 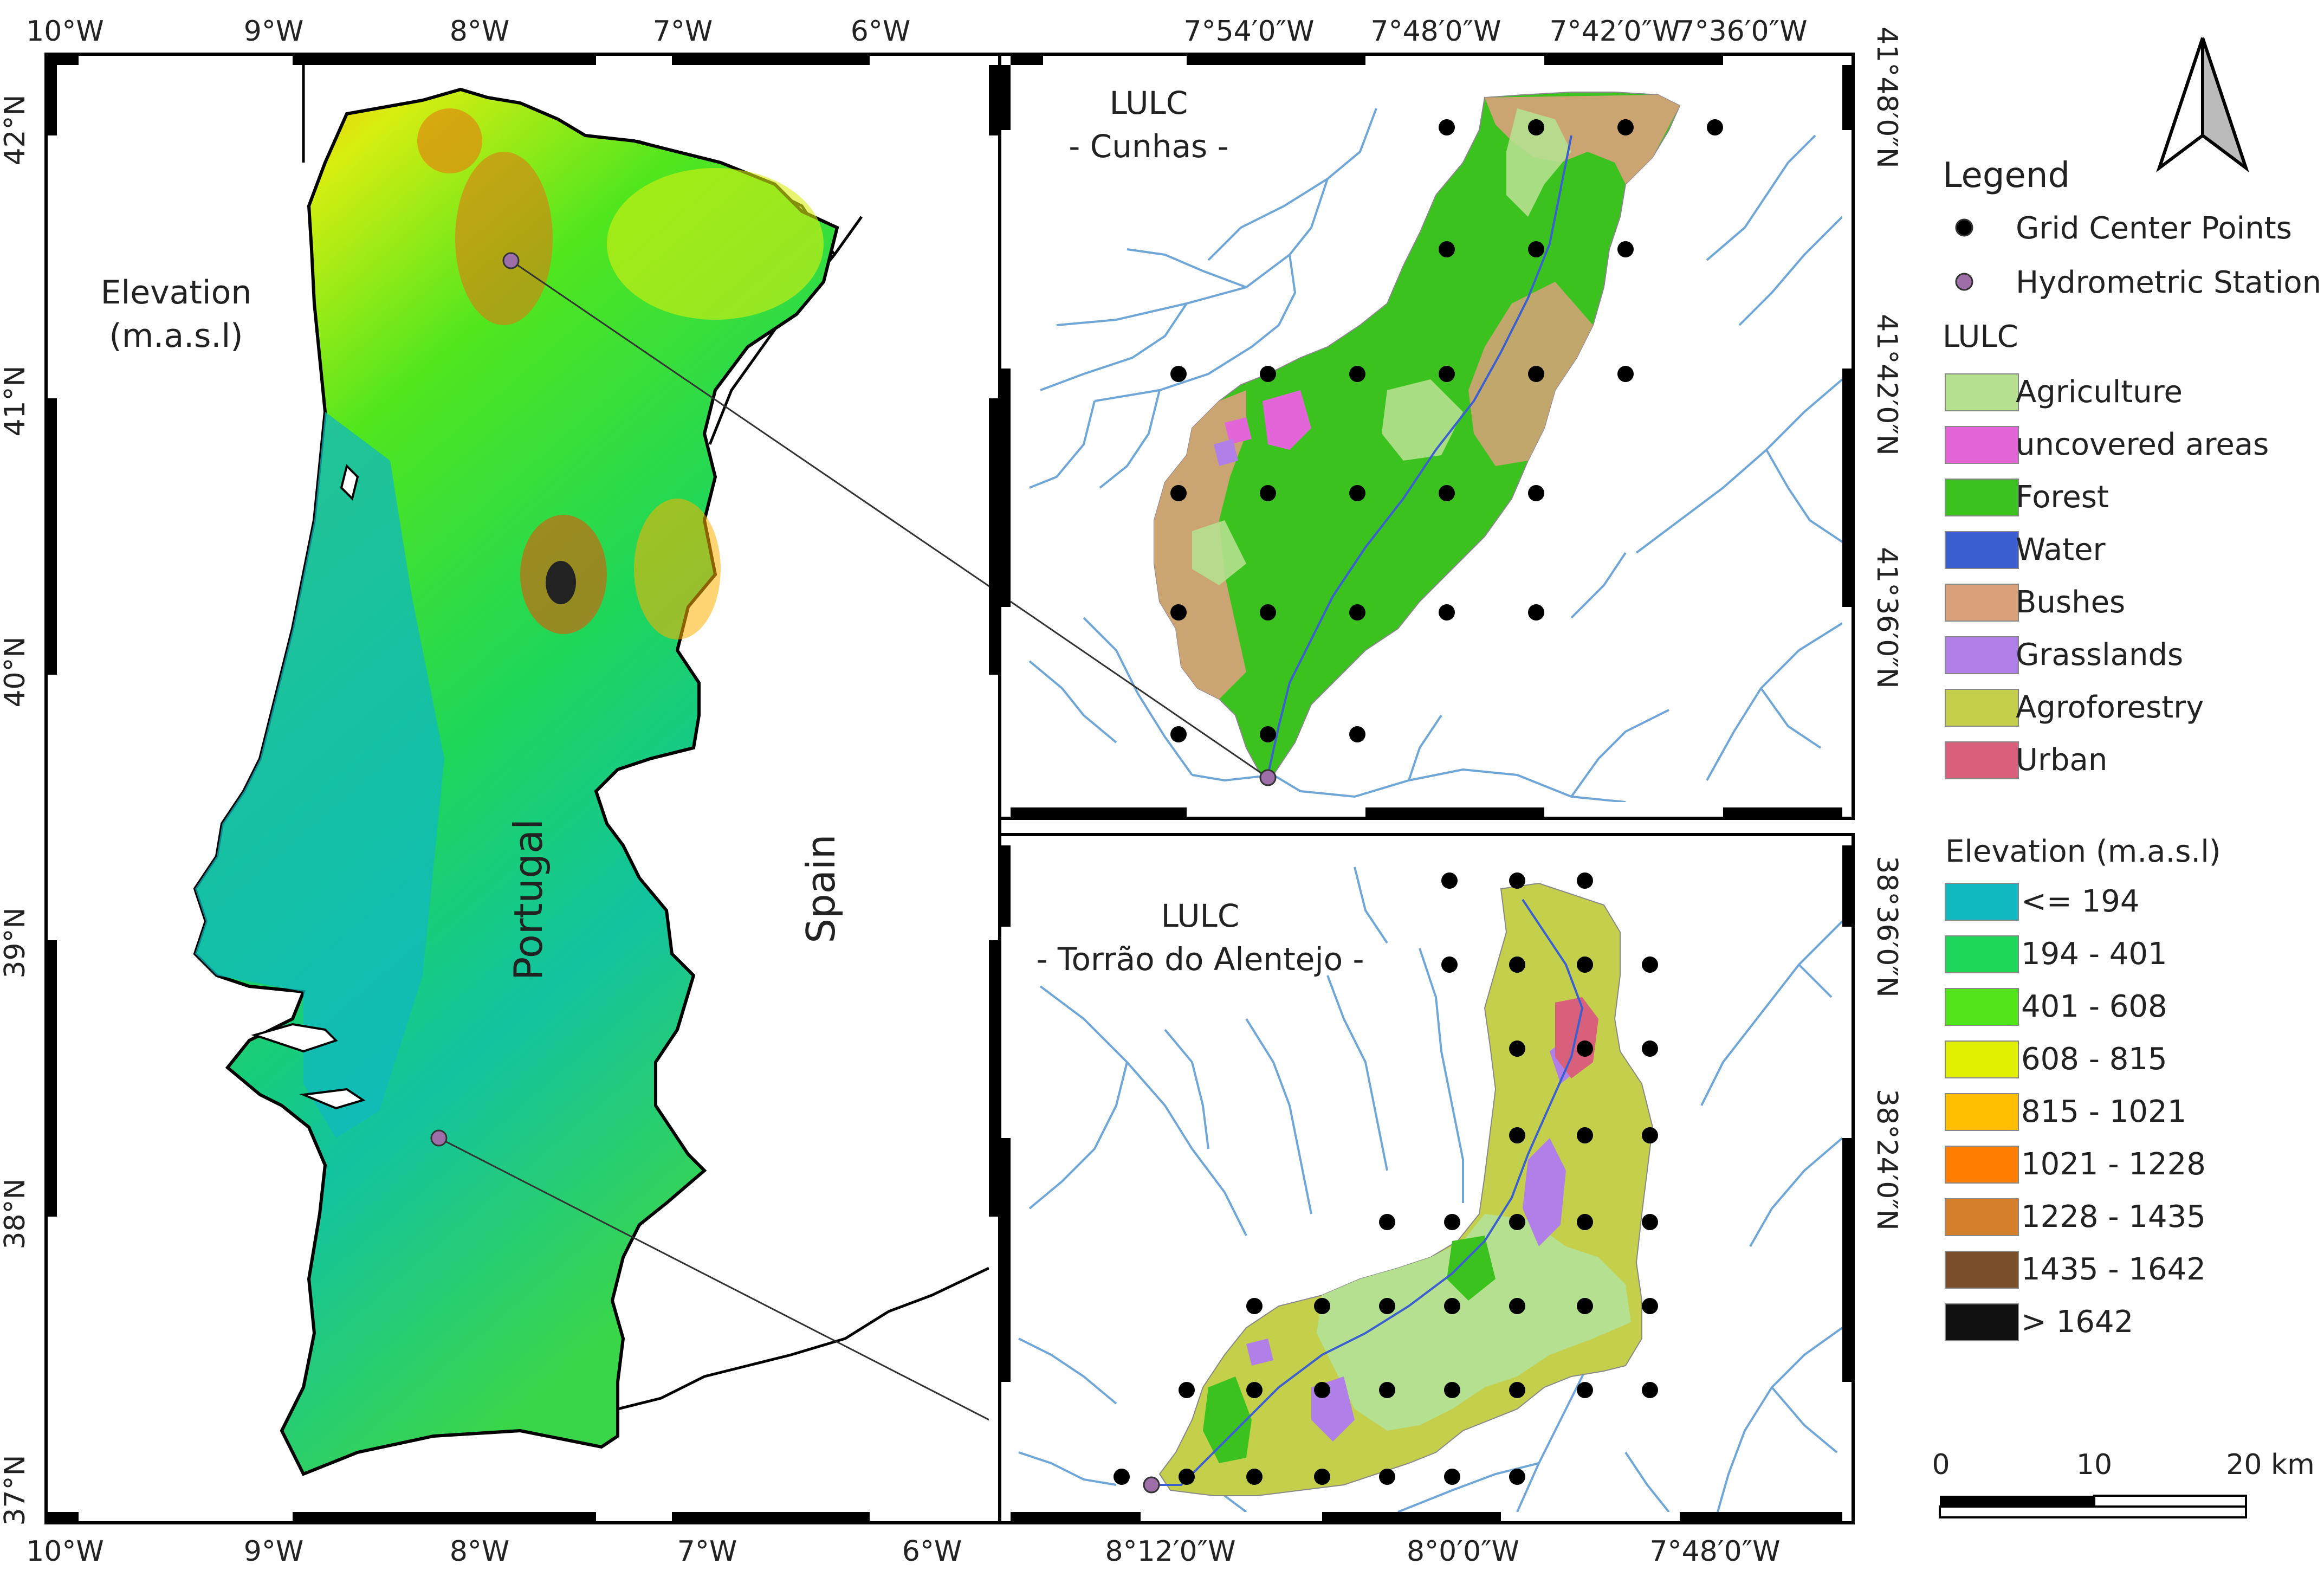 What do you see at coordinates (2061, 760) in the screenshot?
I see `lulc-label: Urban` at bounding box center [2061, 760].